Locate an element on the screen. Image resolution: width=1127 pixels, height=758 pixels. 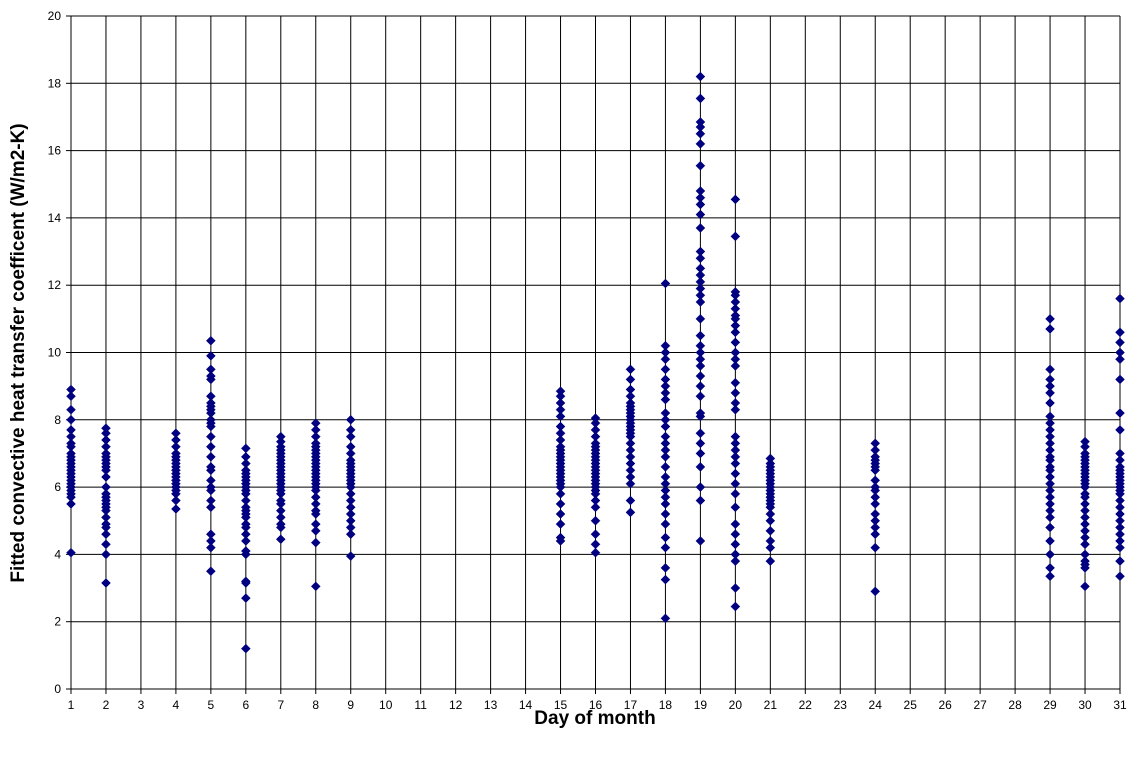
y-tick-label: 8 is located at coordinates (57, 420).